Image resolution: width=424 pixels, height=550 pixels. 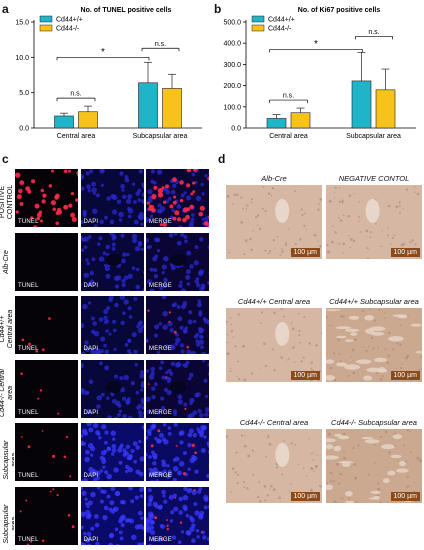 I want to click on ihc-tile: Cd44+/+ Central area 100 µm, so click(x=274, y=340).